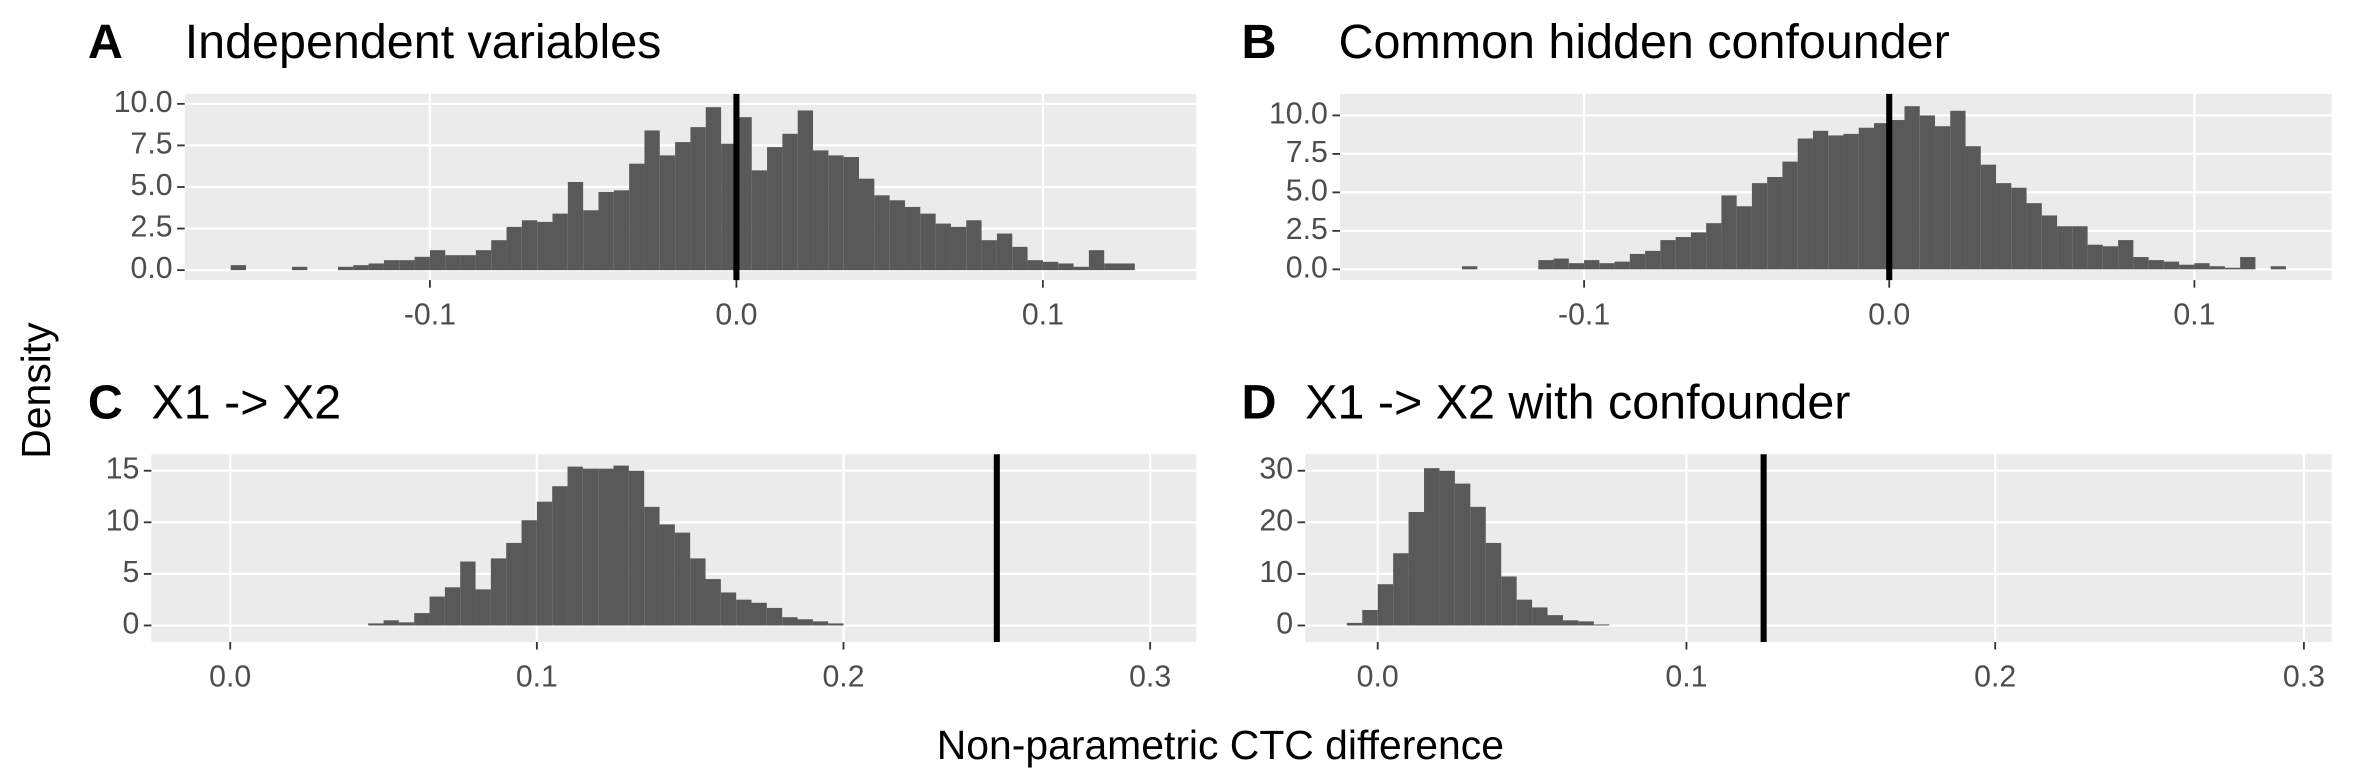 This screenshot has height=779, width=2362. What do you see at coordinates (152, 185) in the screenshot?
I see `y-tick-label: 5.0` at bounding box center [152, 185].